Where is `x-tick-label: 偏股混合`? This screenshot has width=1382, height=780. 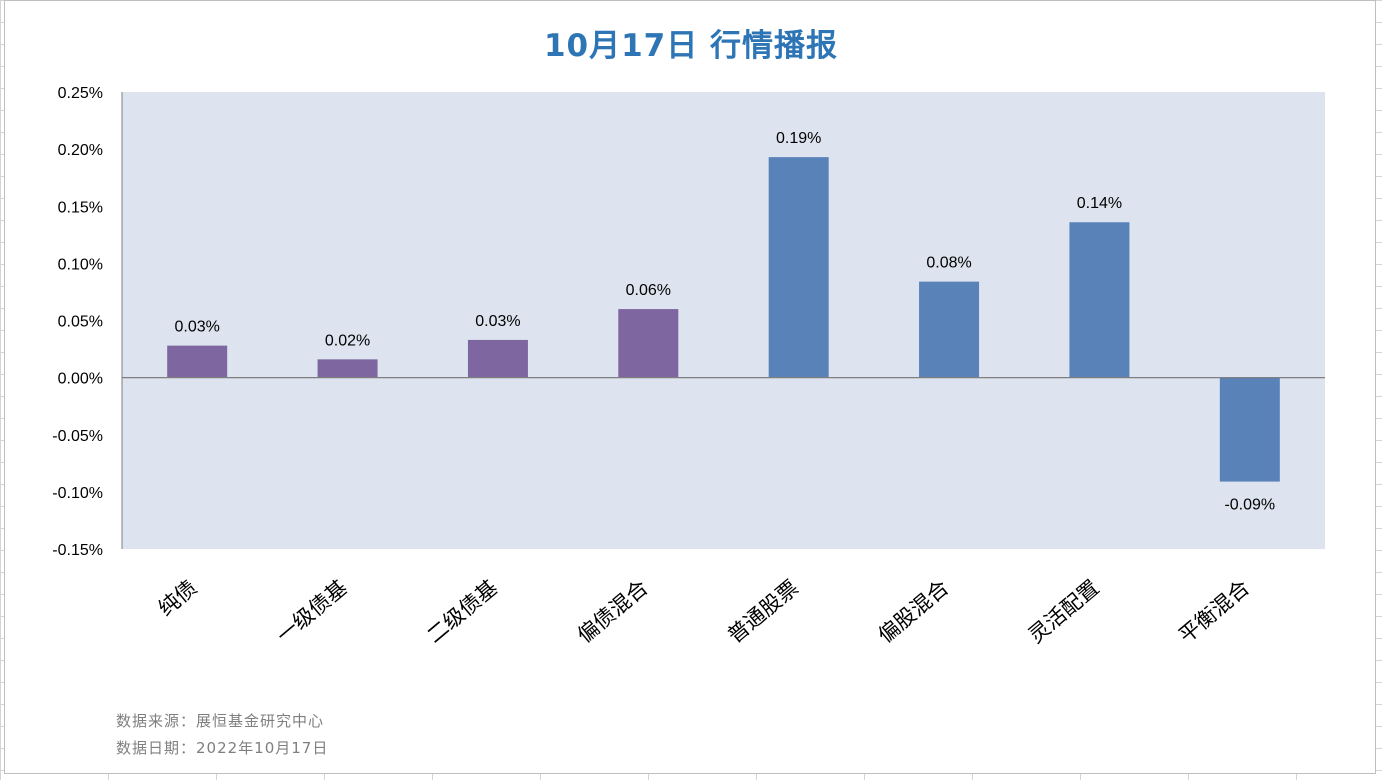 x-tick-label: 偏股混合 is located at coordinates (914, 611).